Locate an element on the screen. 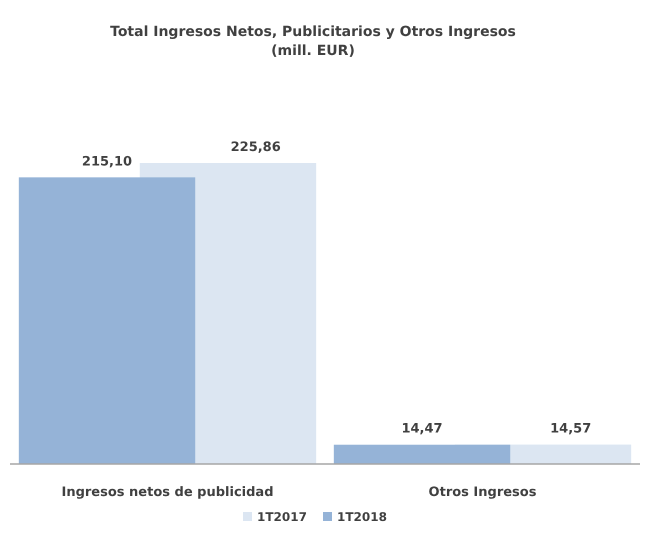 This screenshot has height=535, width=646. x-tick-label: Otros Ingresos is located at coordinates (482, 492).